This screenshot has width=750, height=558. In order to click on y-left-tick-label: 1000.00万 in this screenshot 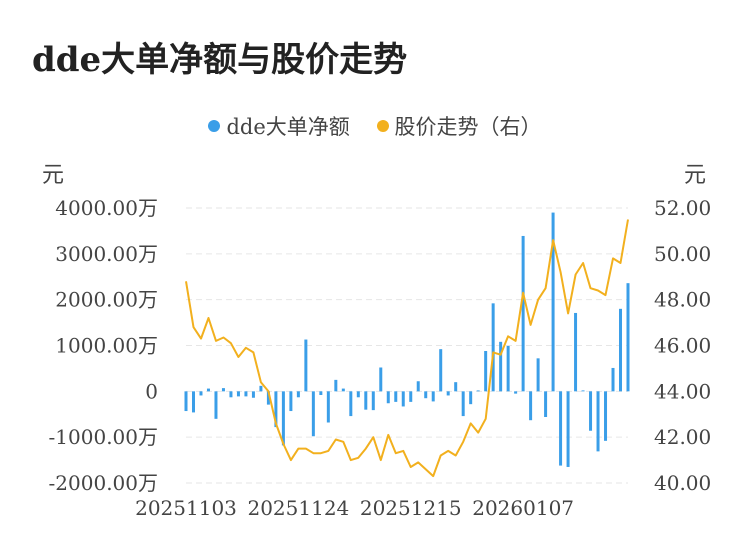, I will do `click(106, 346)`.